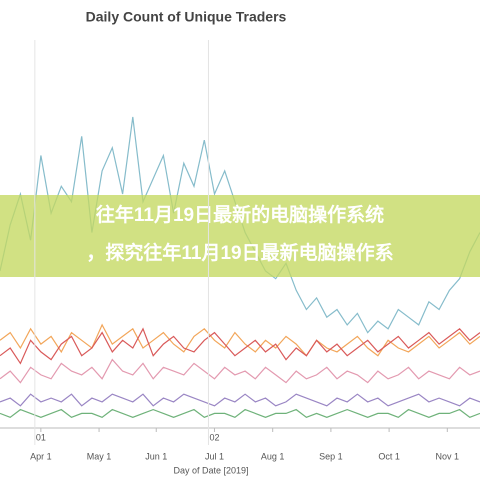 This screenshot has height=480, width=480. What do you see at coordinates (214, 437) in the screenshot?
I see `quarter-tick-label: 02` at bounding box center [214, 437].